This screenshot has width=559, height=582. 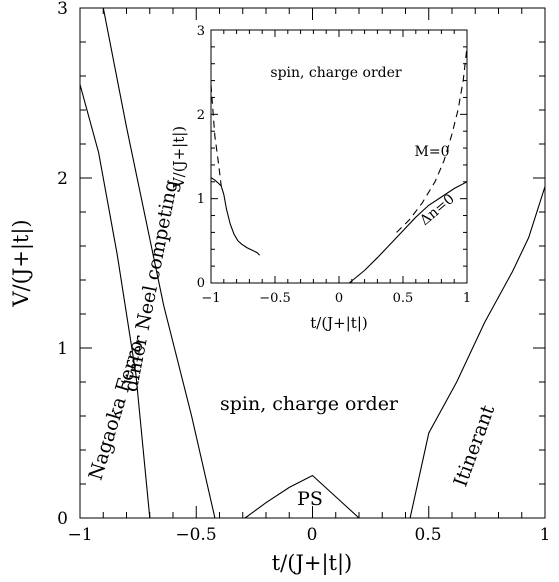 I want to click on inset-x-tick-label: −0.5, so click(x=275, y=298).